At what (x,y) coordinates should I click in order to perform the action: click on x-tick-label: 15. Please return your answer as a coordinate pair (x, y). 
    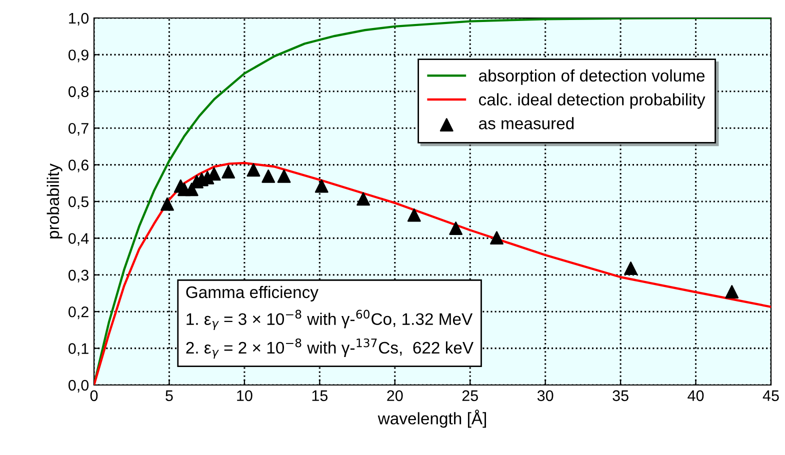
    Looking at the image, I should click on (320, 396).